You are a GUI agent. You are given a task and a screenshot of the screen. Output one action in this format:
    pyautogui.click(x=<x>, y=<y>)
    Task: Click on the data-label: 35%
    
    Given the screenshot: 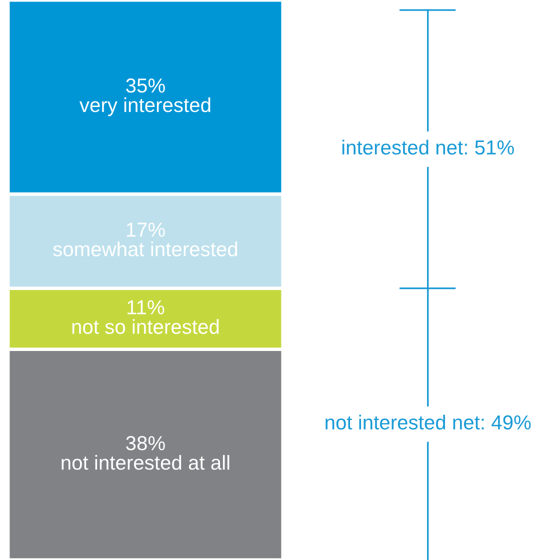 What is the action you would take?
    pyautogui.click(x=145, y=85)
    